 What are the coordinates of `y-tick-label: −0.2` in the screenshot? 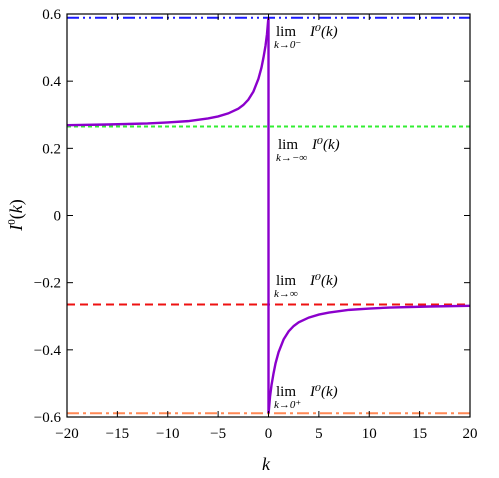 It's located at (47, 284).